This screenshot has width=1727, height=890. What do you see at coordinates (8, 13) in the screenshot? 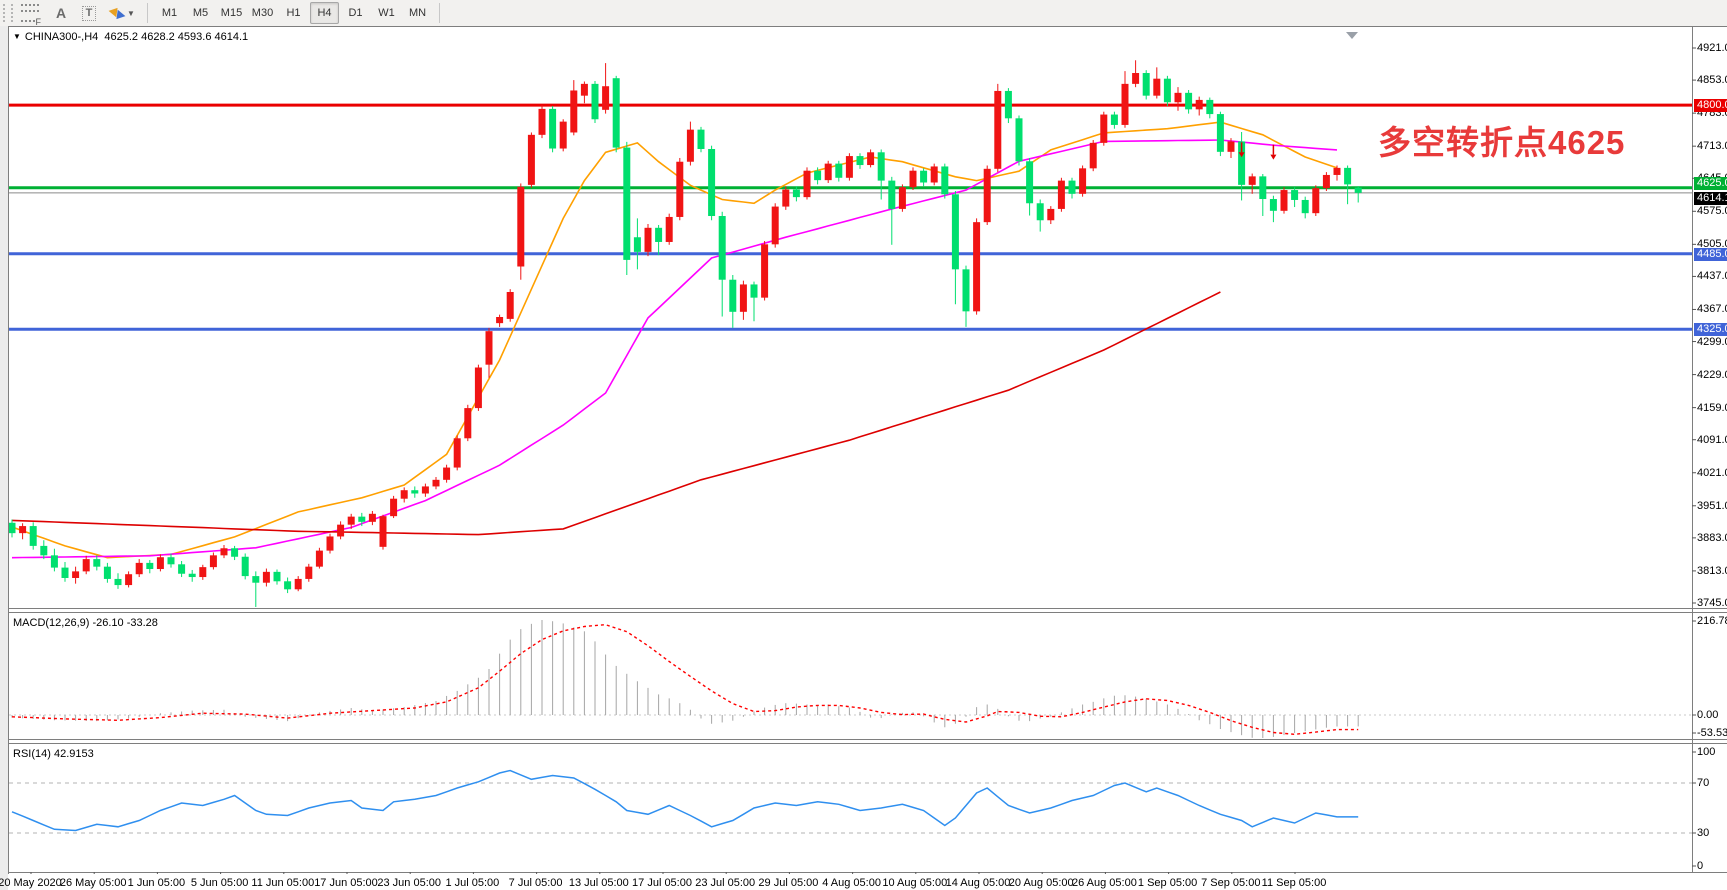
I see `toolbar-grip` at bounding box center [8, 13].